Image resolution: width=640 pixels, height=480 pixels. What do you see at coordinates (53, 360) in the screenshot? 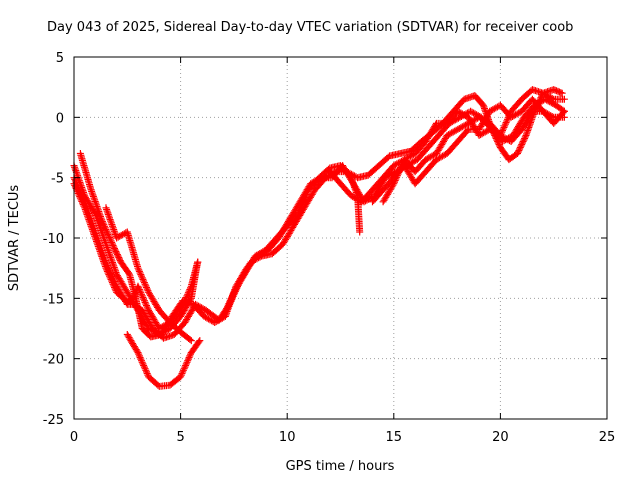
I see `y-tick-label: -20` at bounding box center [53, 360].